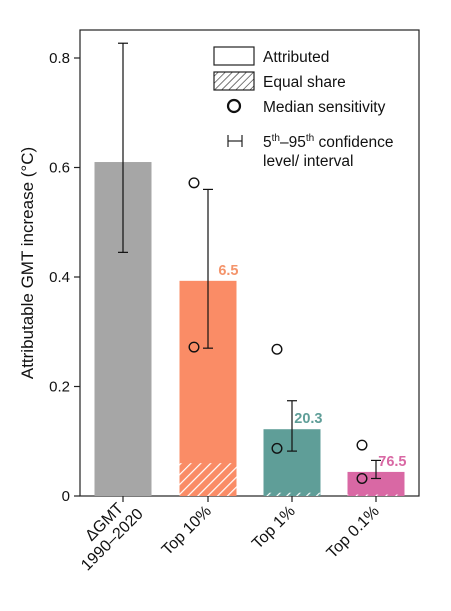 The image size is (451, 611). I want to click on x-tick-label: Top 10%, so click(187, 531).